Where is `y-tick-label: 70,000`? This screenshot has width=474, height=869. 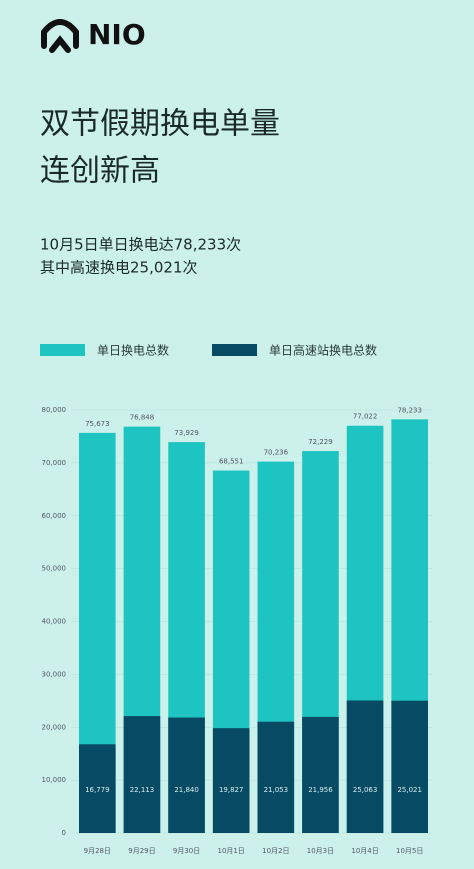 y-tick-label: 70,000 is located at coordinates (54, 463).